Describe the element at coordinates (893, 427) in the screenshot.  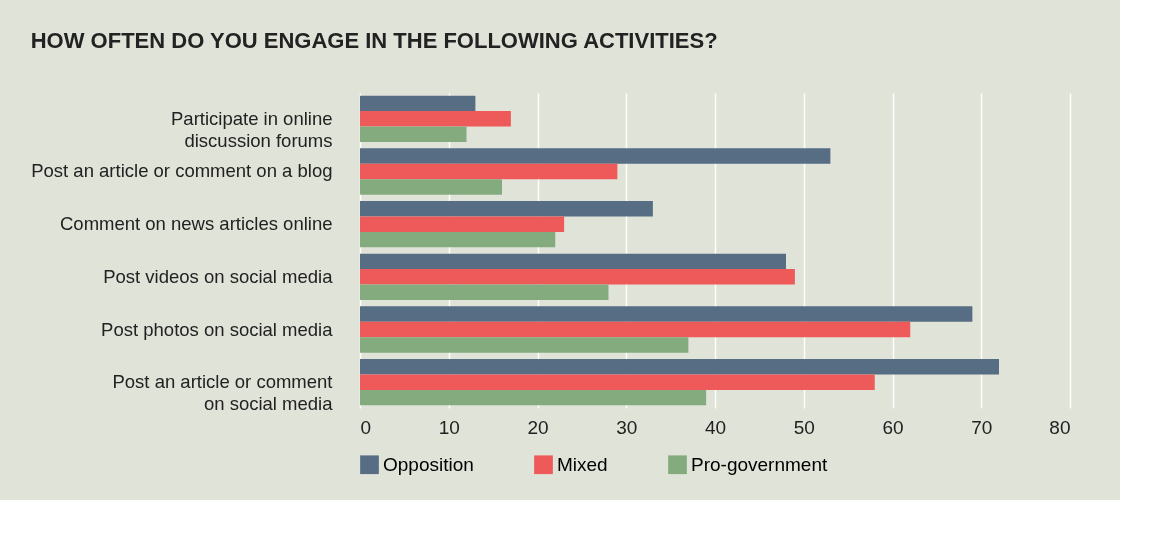
I see `x-tick-label: 60` at that location.